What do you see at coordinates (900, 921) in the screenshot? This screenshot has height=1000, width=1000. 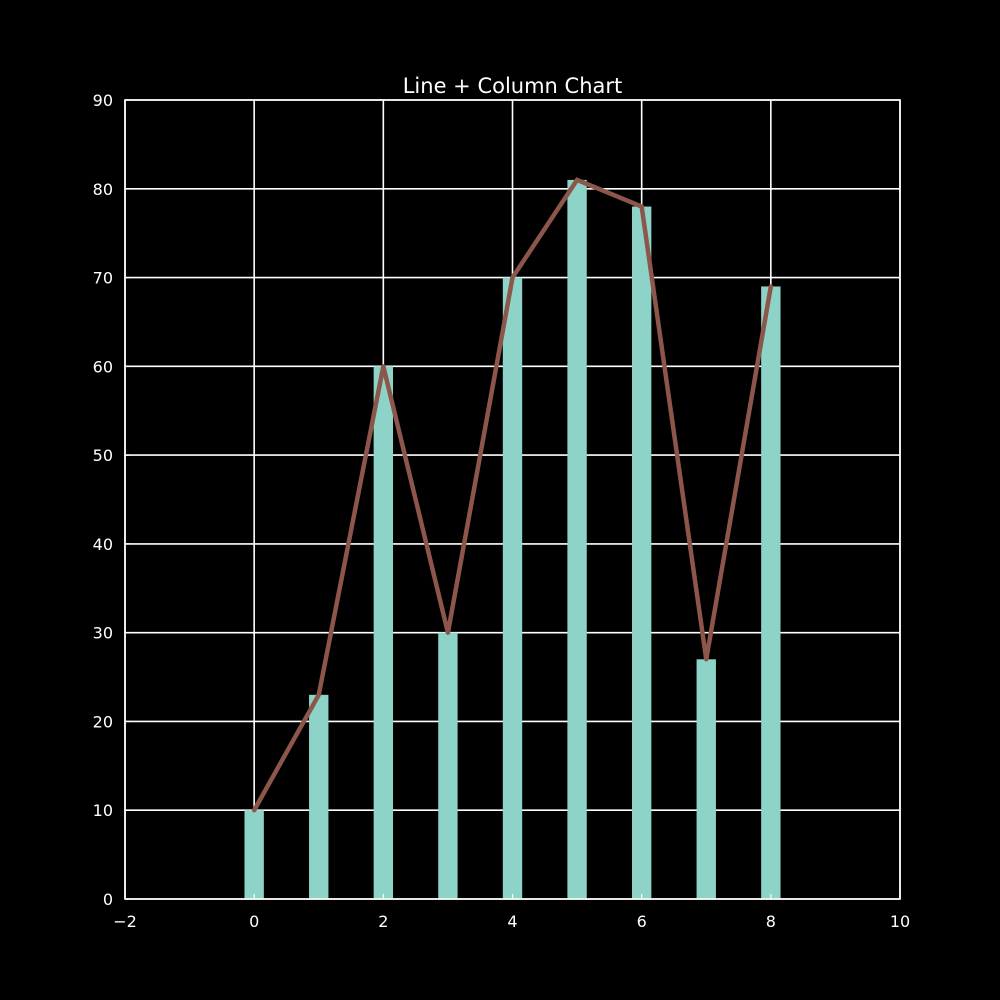 I see `x-tick-label: 10` at bounding box center [900, 921].